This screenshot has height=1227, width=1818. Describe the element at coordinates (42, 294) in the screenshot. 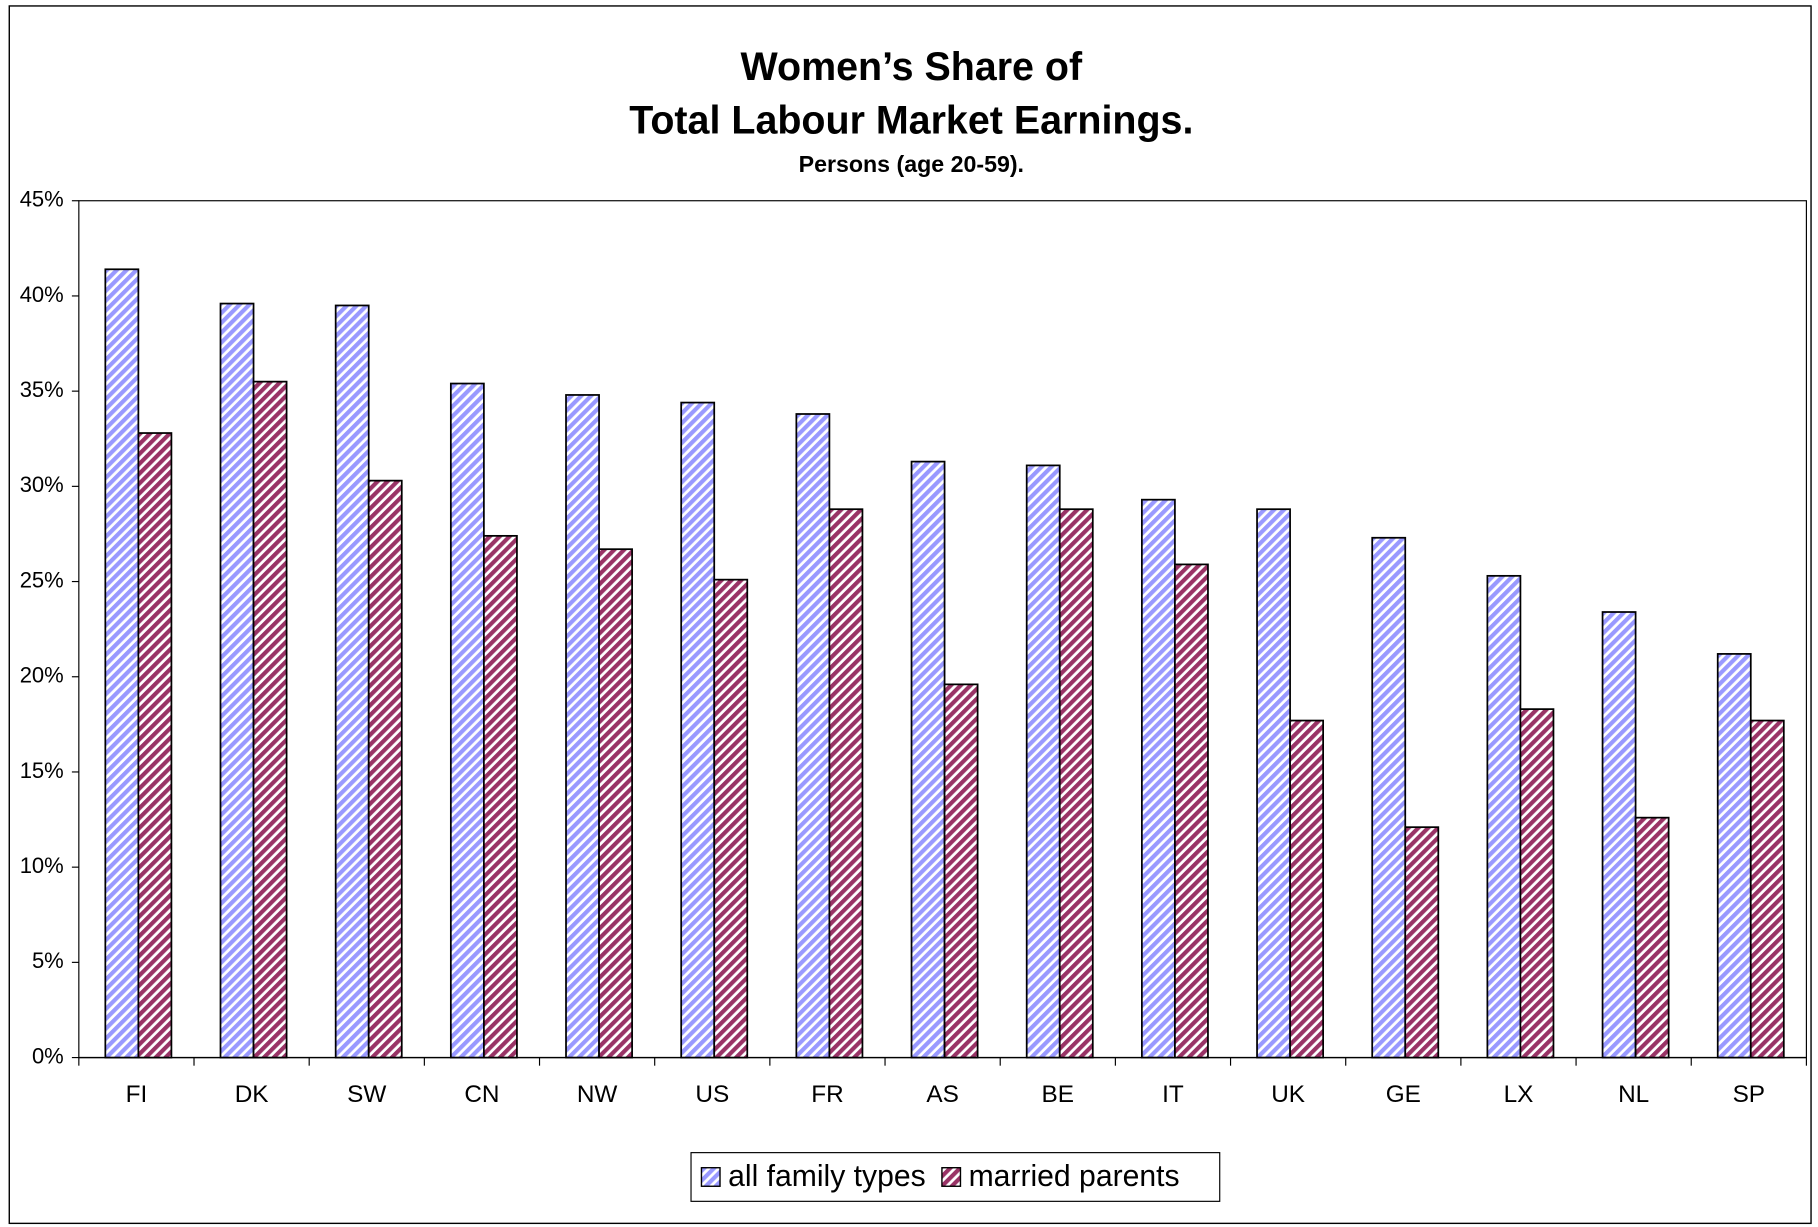

I see `y-tick-label: 40%` at that location.